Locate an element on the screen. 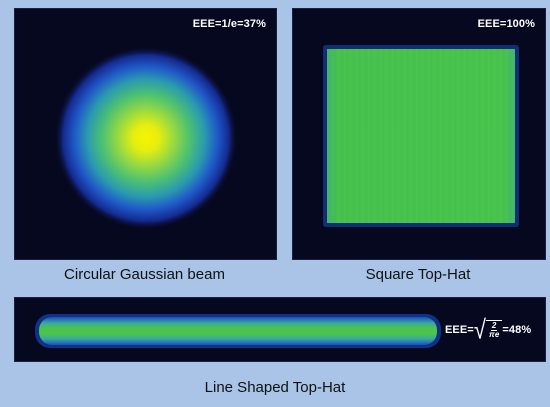 This screenshot has width=550, height=407. line-tophat-spot is located at coordinates (238, 331).